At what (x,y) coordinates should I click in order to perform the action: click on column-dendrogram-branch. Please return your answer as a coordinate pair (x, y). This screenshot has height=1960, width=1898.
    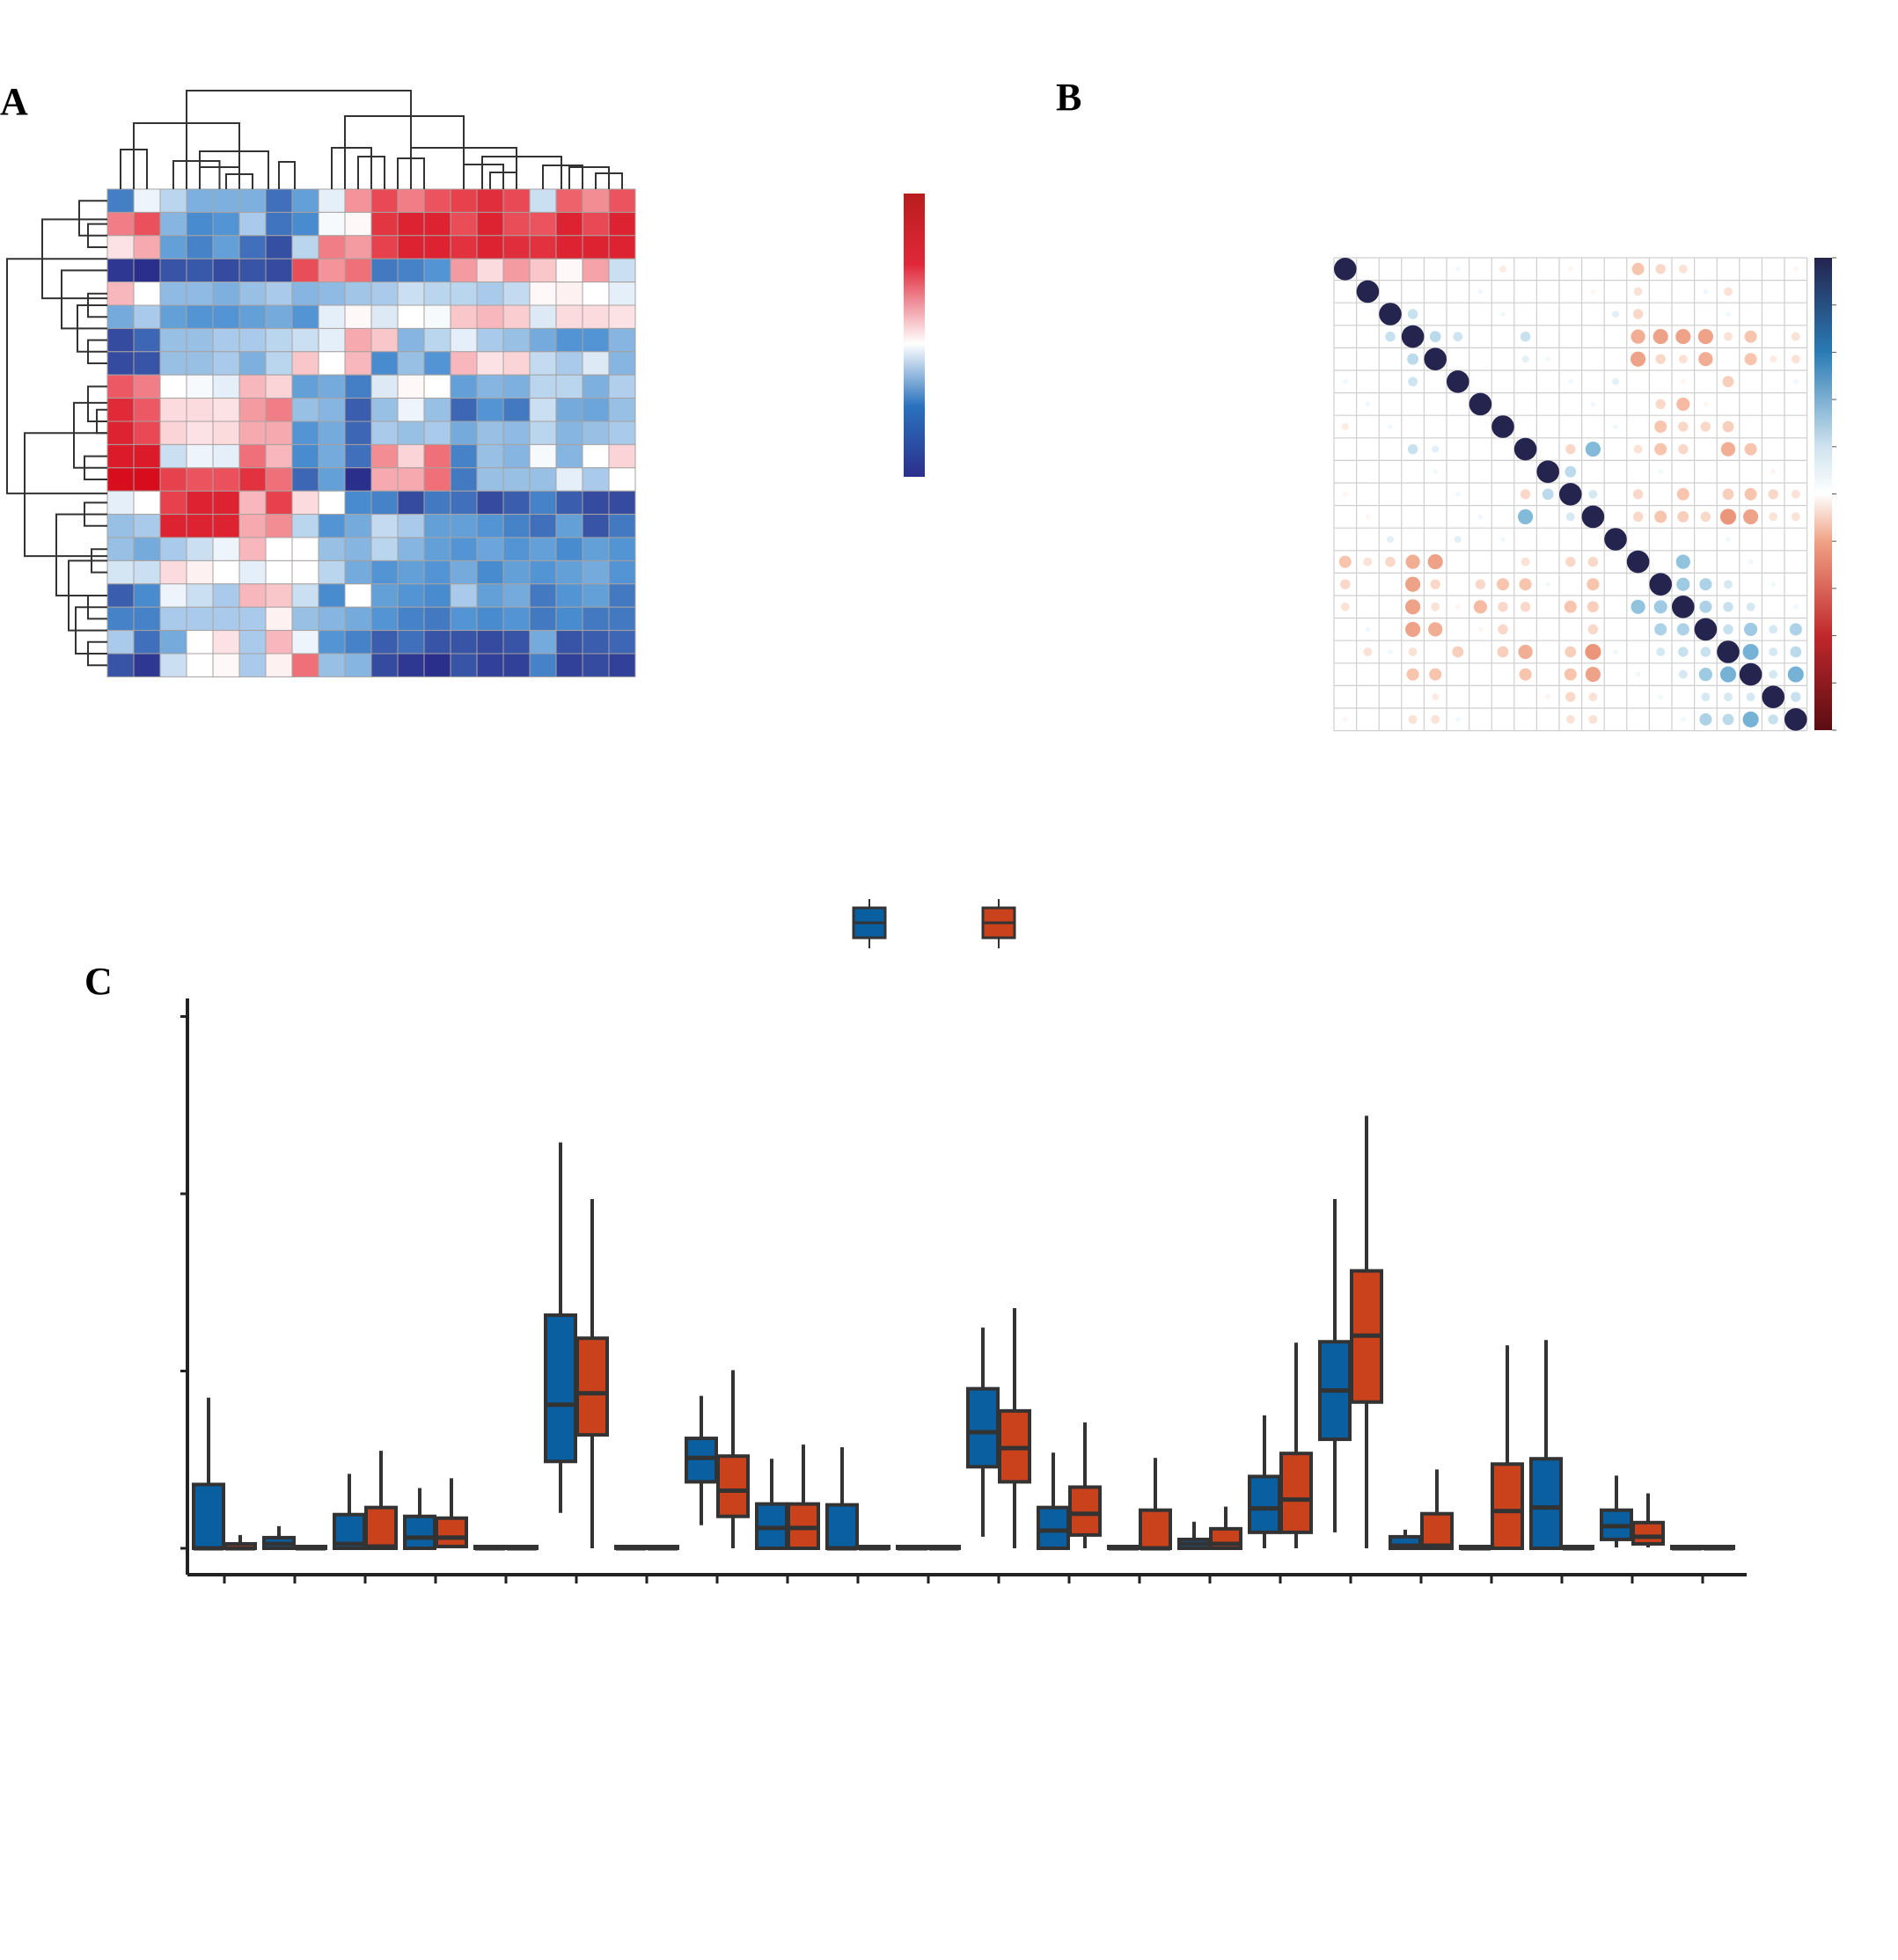
    Looking at the image, I should click on (287, 175).